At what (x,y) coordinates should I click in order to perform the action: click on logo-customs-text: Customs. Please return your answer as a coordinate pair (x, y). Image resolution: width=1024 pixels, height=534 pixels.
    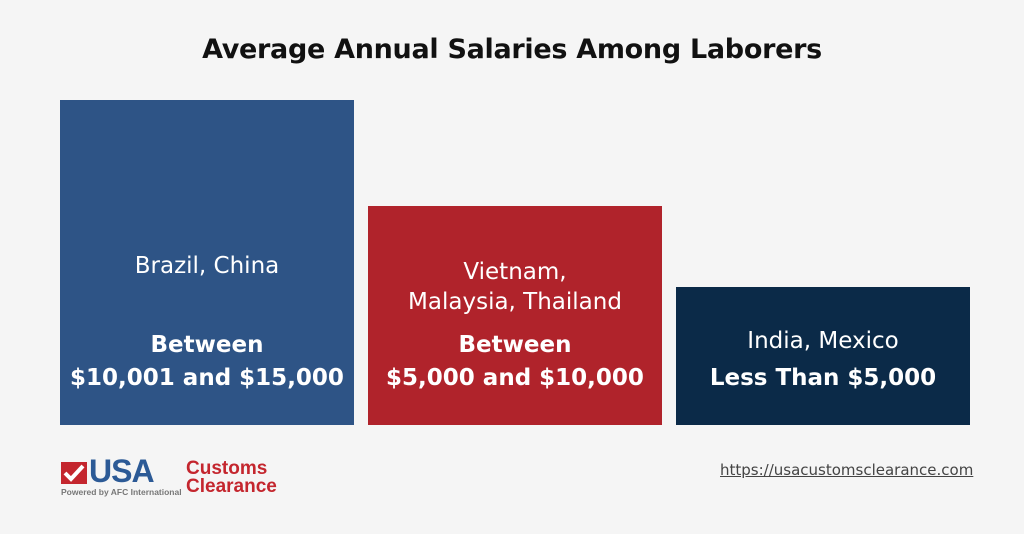
    Looking at the image, I should click on (227, 468).